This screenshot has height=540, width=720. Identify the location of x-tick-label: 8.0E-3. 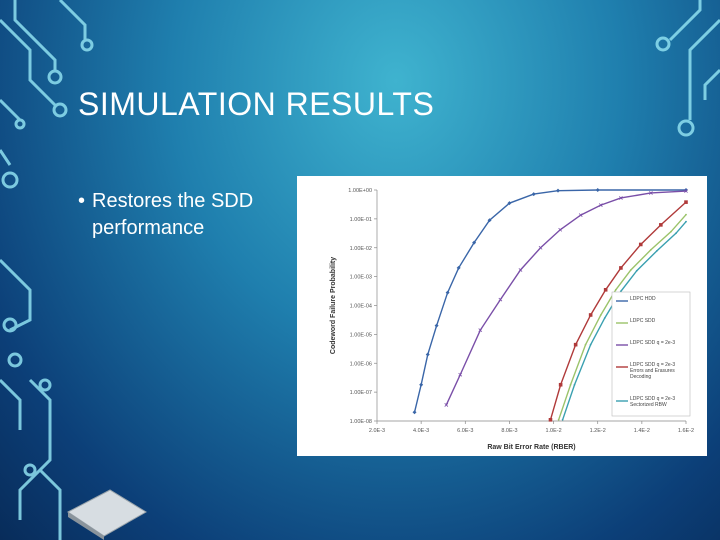
(509, 431).